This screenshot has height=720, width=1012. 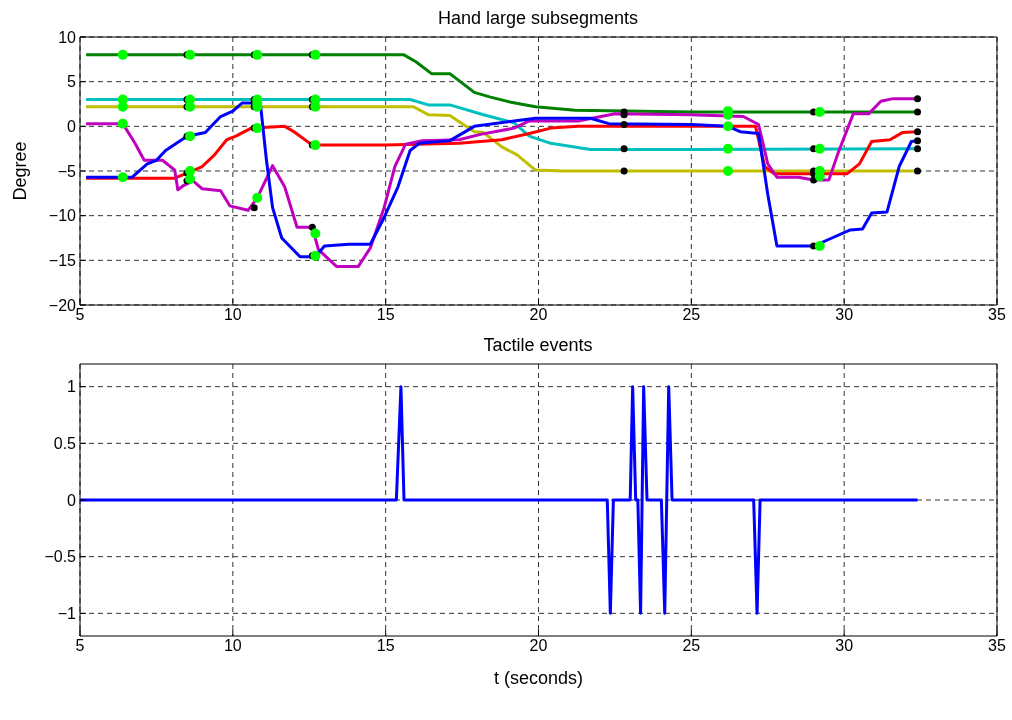 I want to click on y-tick-label: 5, so click(x=72, y=82).